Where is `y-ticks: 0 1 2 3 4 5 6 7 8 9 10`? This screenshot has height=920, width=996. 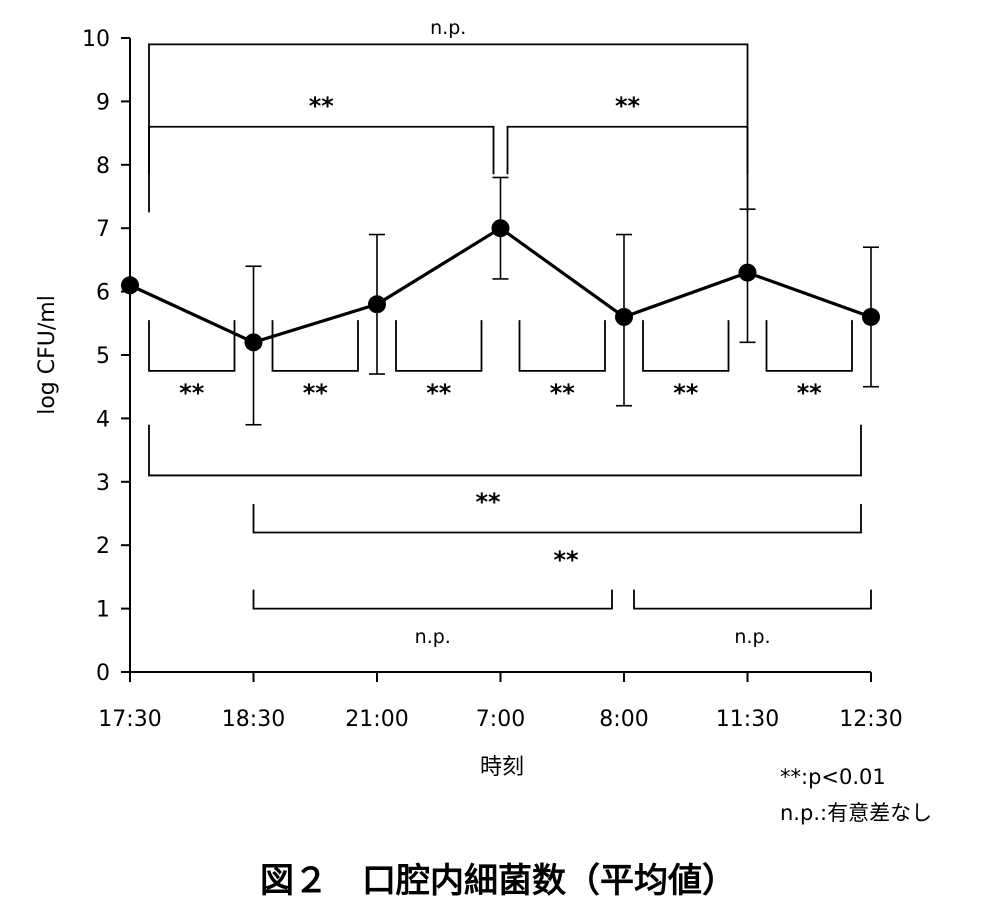
y-ticks: 0 1 2 3 4 5 6 7 8 9 10 is located at coordinates (106, 356).